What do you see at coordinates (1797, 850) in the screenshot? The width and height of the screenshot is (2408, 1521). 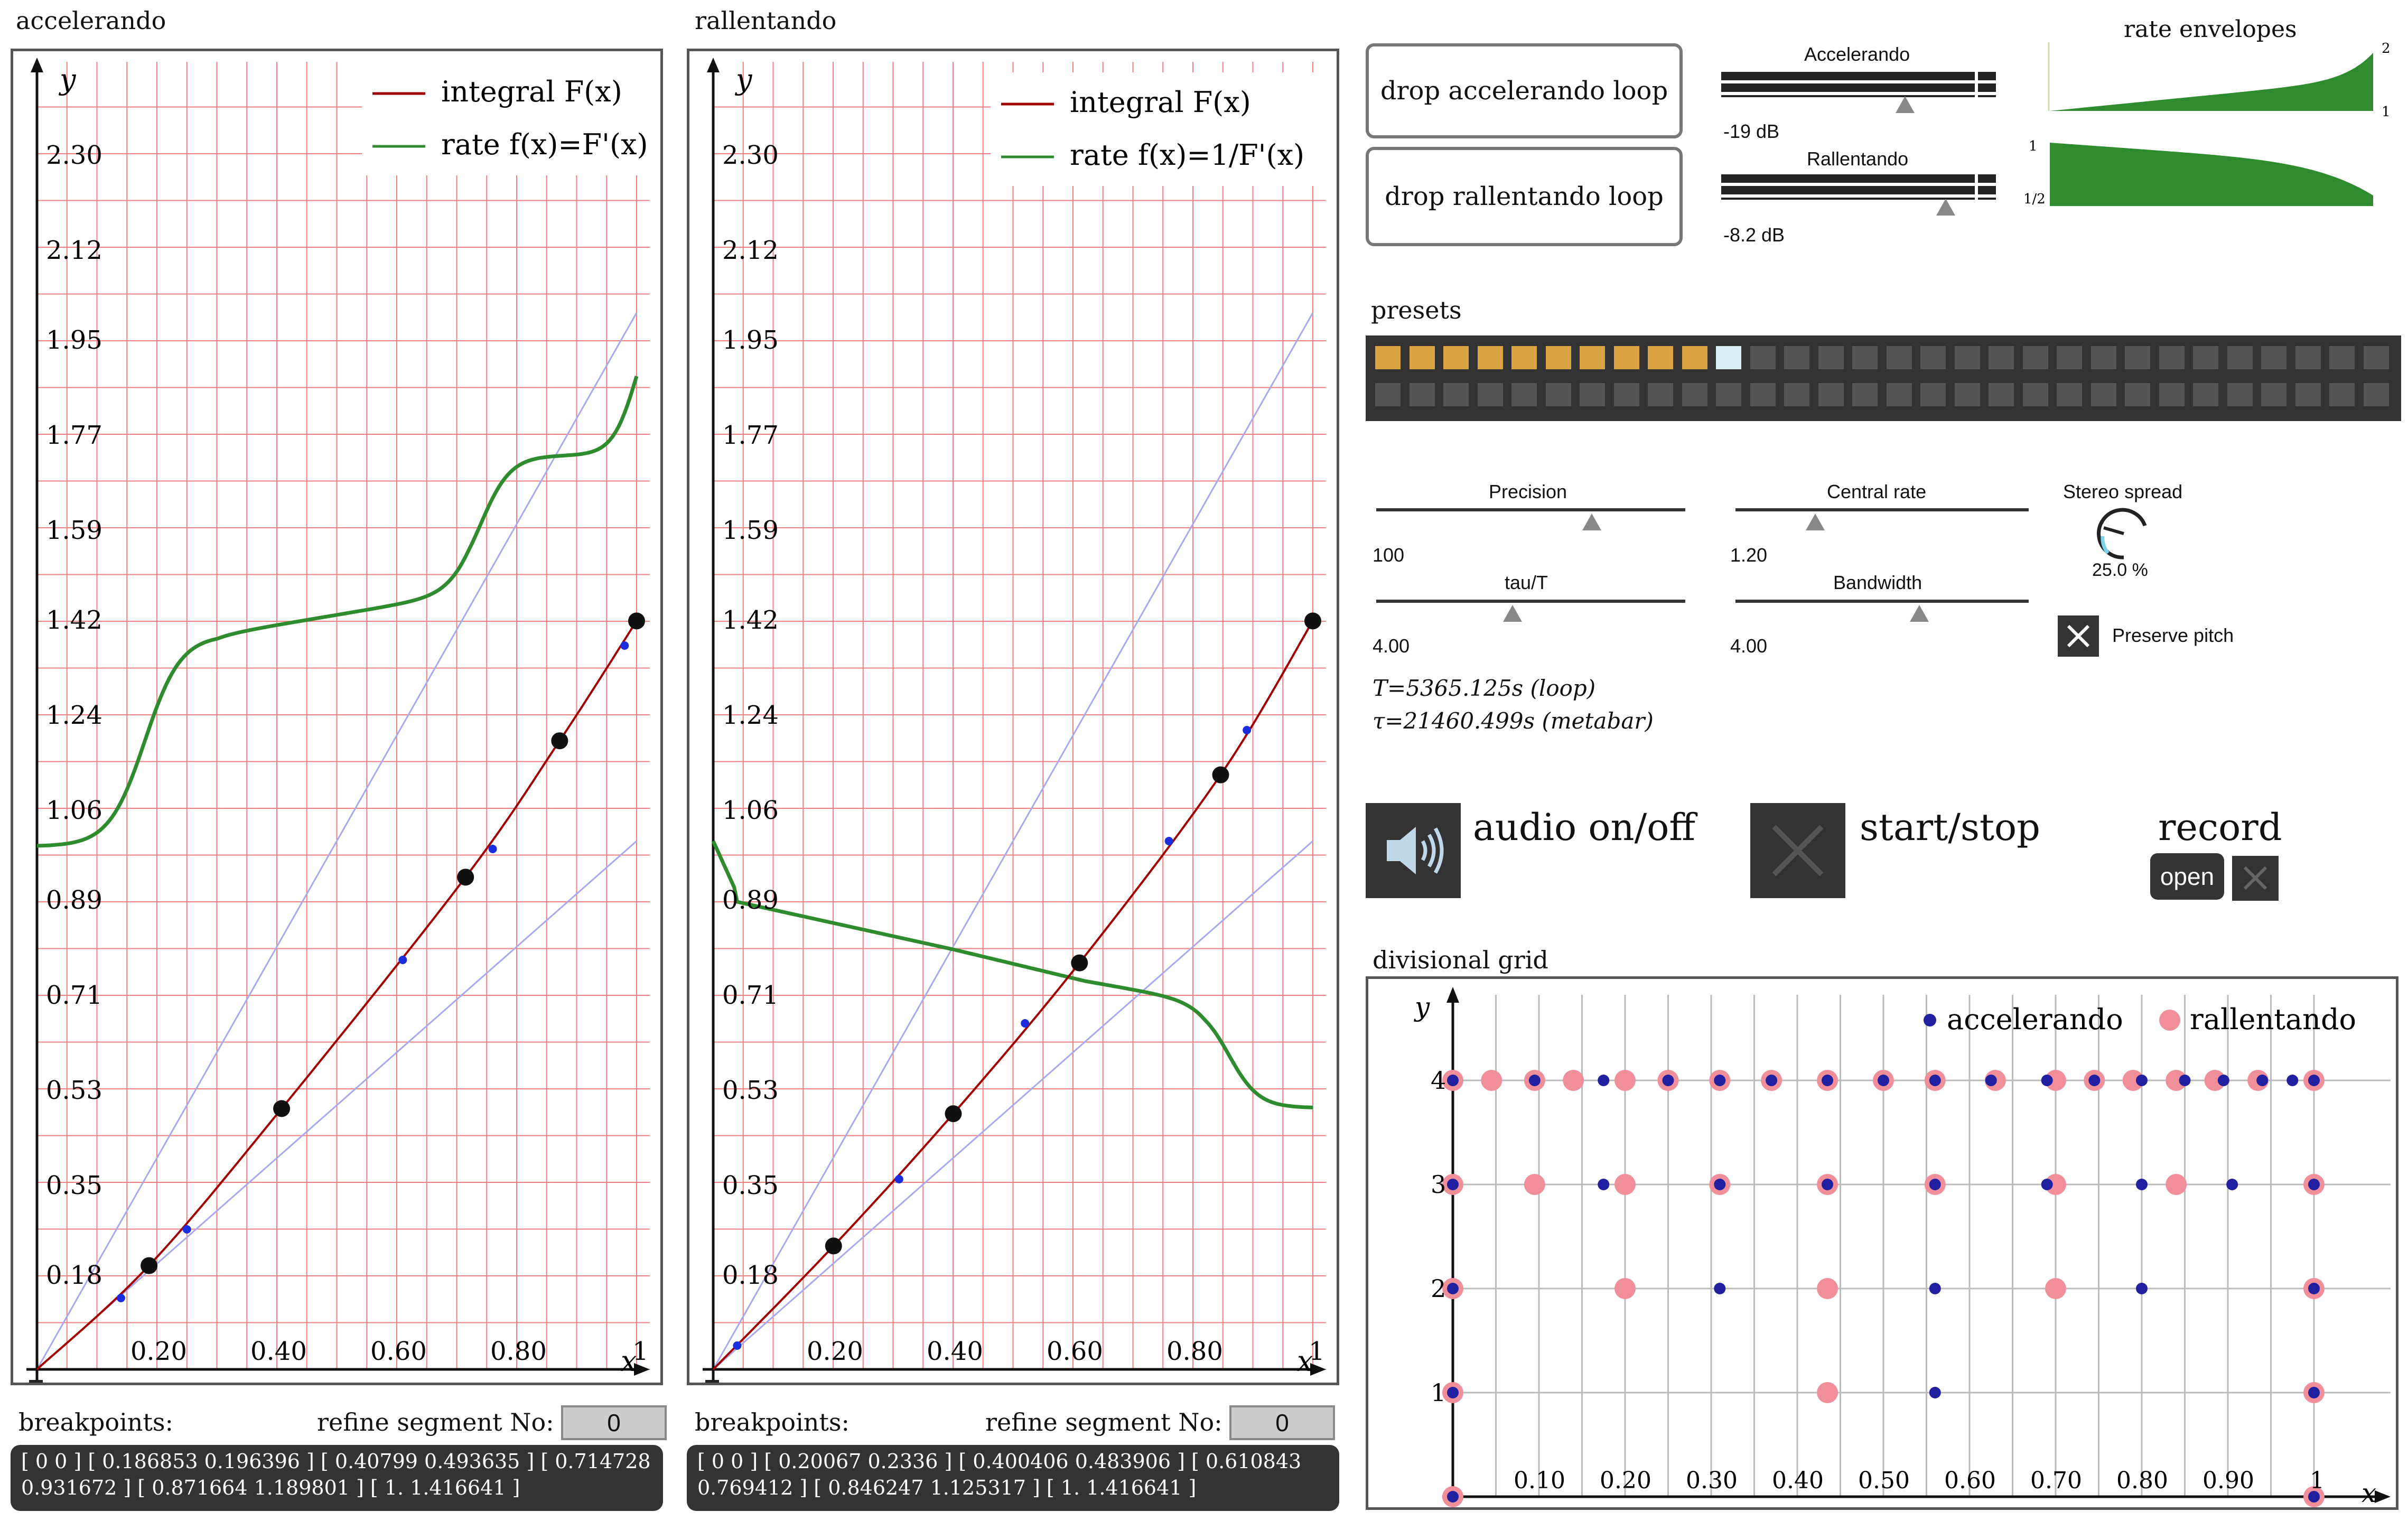 I see `start-stop-button` at bounding box center [1797, 850].